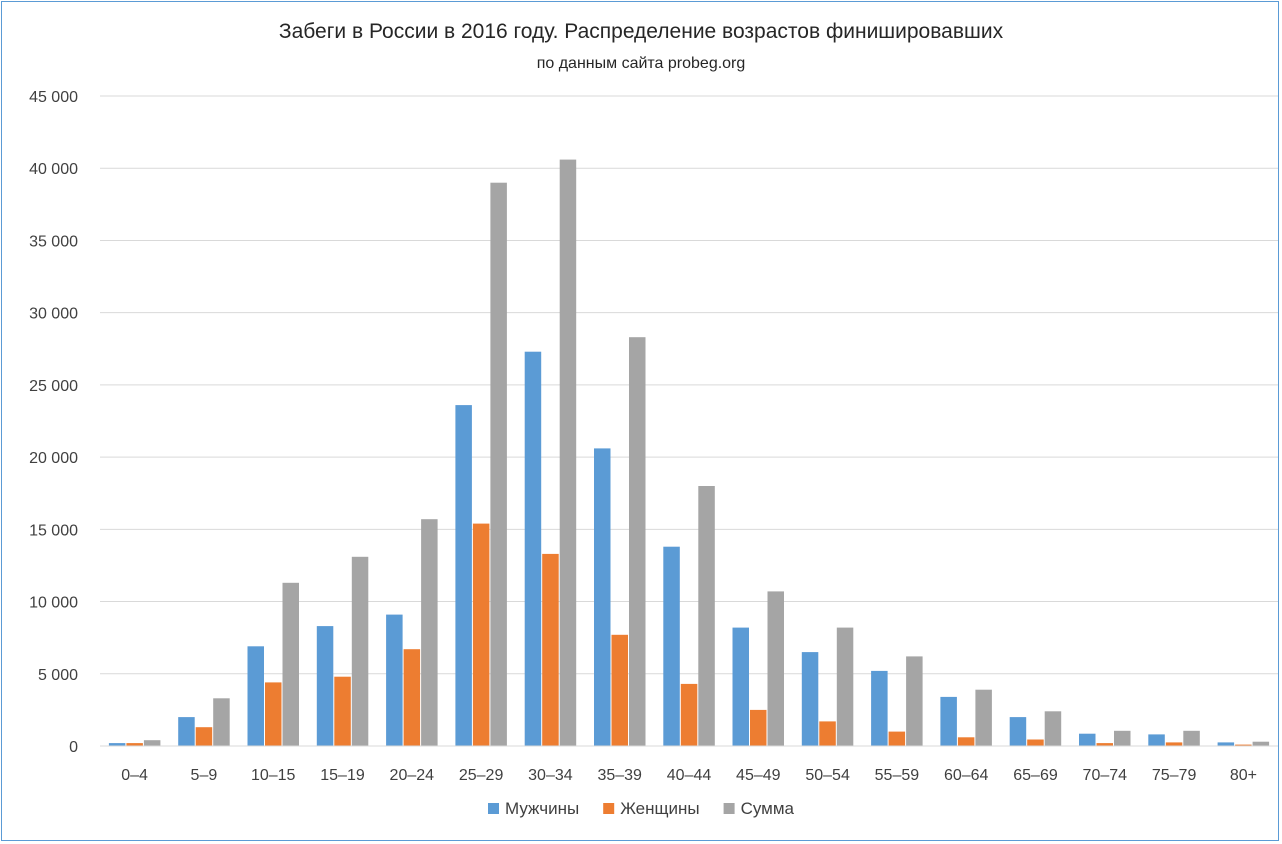 Image resolution: width=1282 pixels, height=844 pixels. I want to click on x-tick-label: 0–4, so click(134, 775).